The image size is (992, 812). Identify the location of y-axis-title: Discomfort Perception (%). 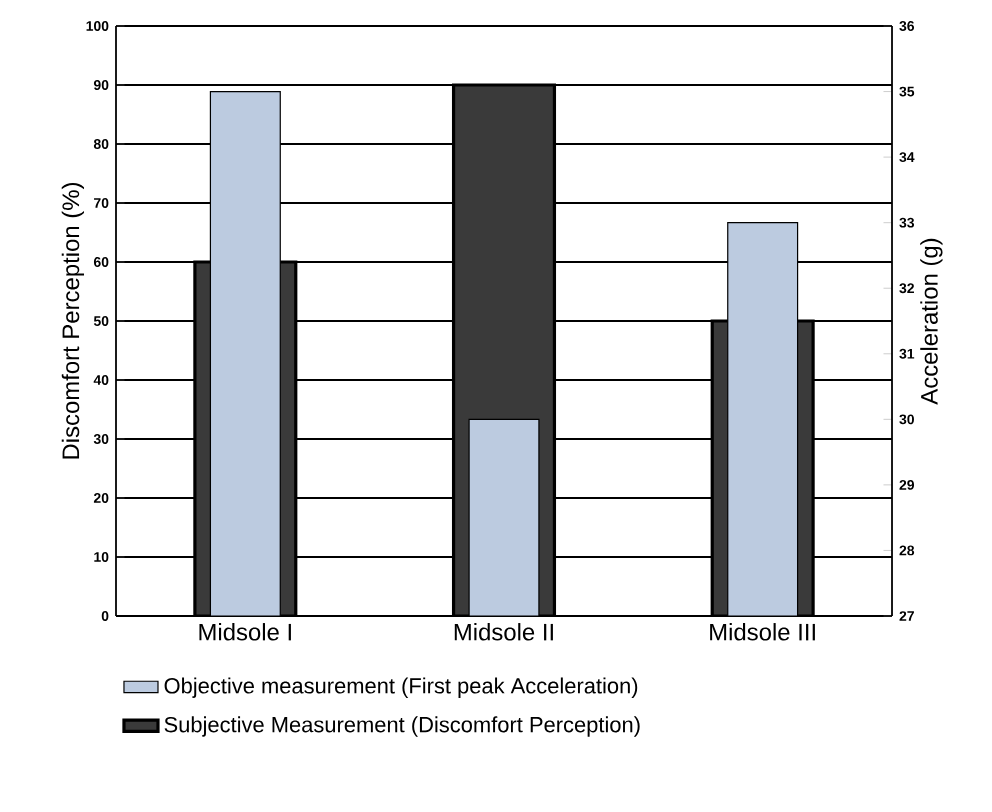
(73, 321).